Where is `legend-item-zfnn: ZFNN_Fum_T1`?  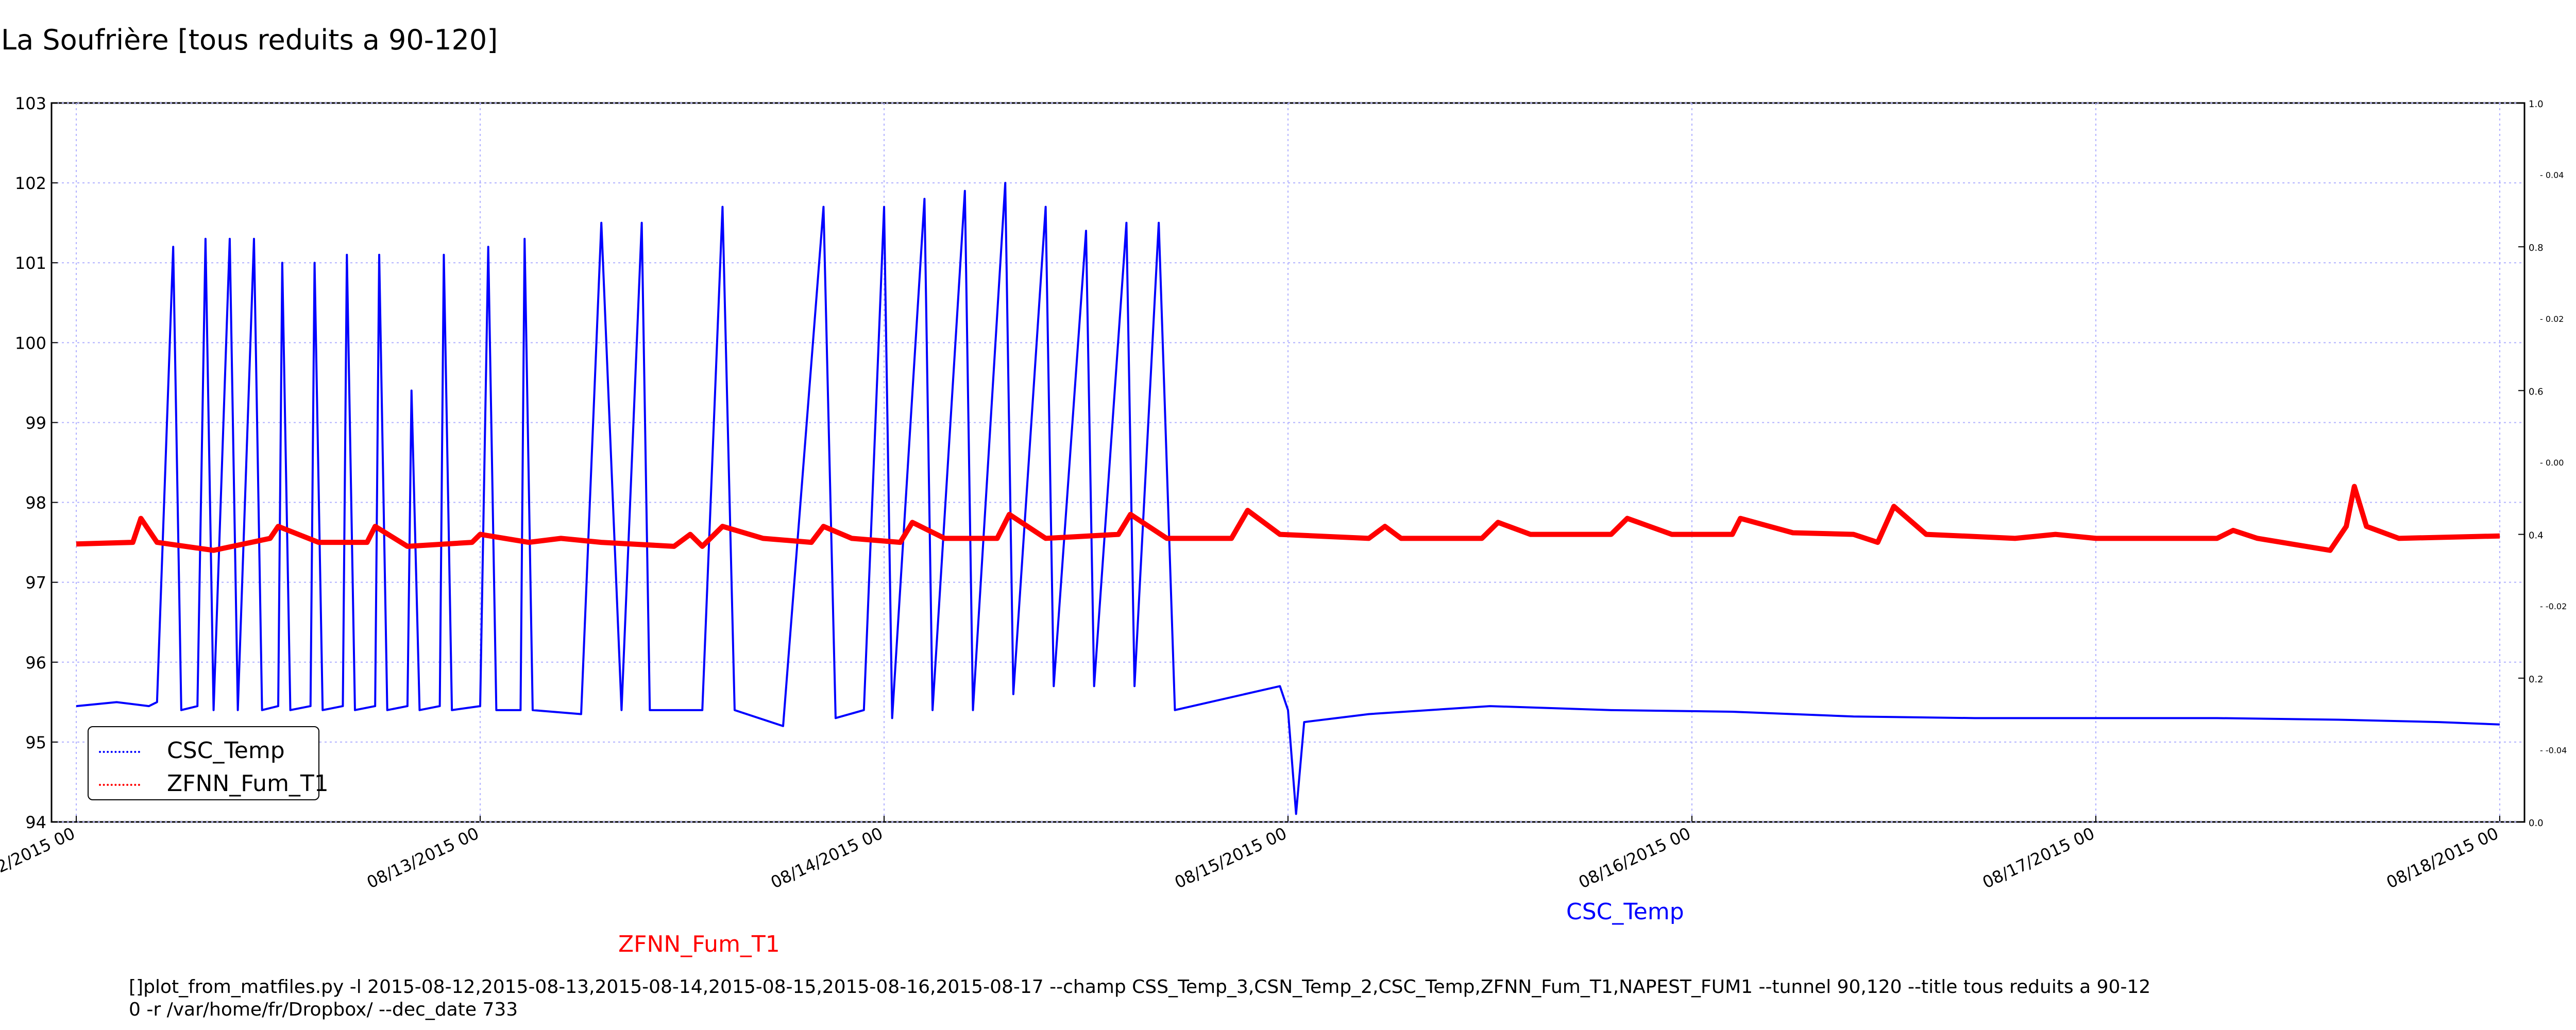
legend-item-zfnn: ZFNN_Fum_T1 is located at coordinates (214, 784).